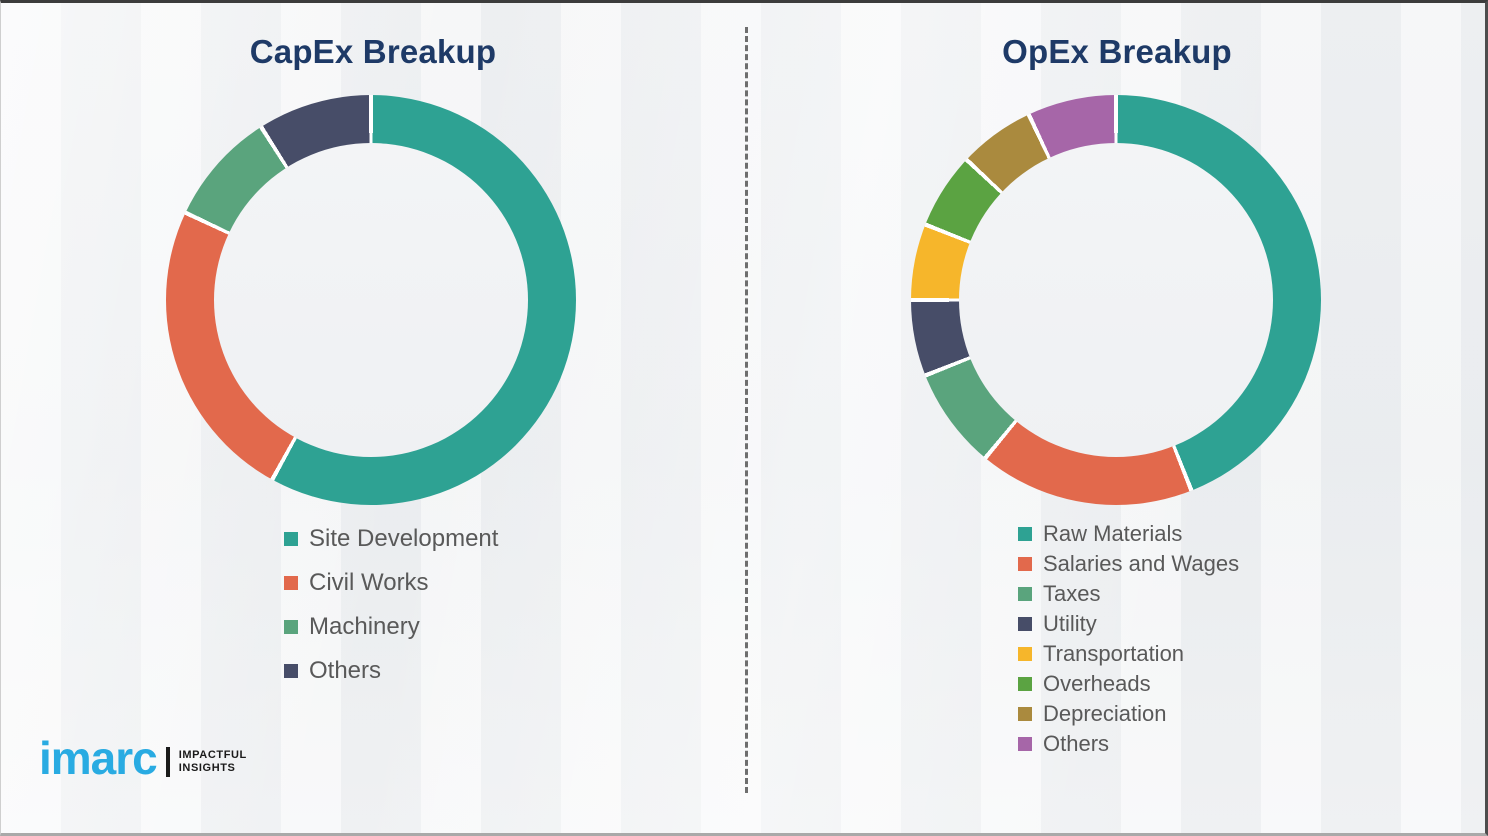  Describe the element at coordinates (1105, 713) in the screenshot. I see `legend-label: Depreciation` at that location.